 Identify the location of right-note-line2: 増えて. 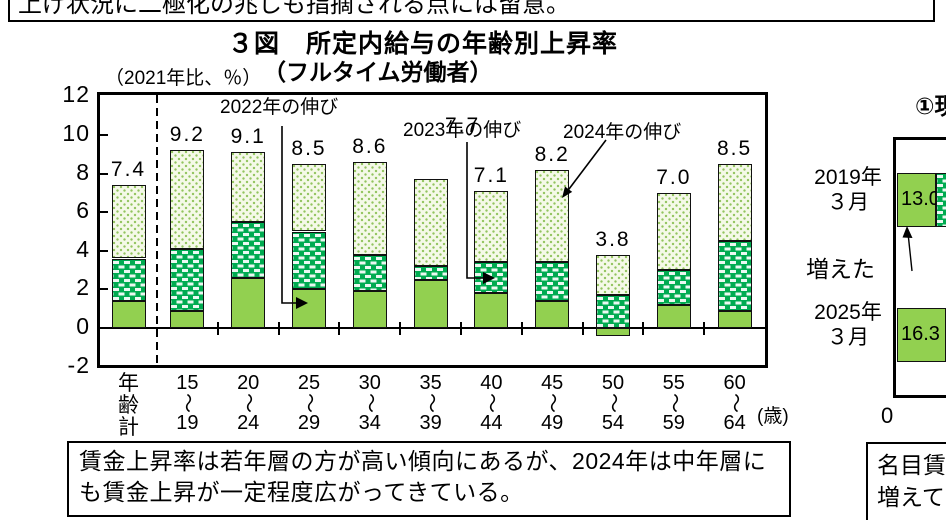
(911, 497).